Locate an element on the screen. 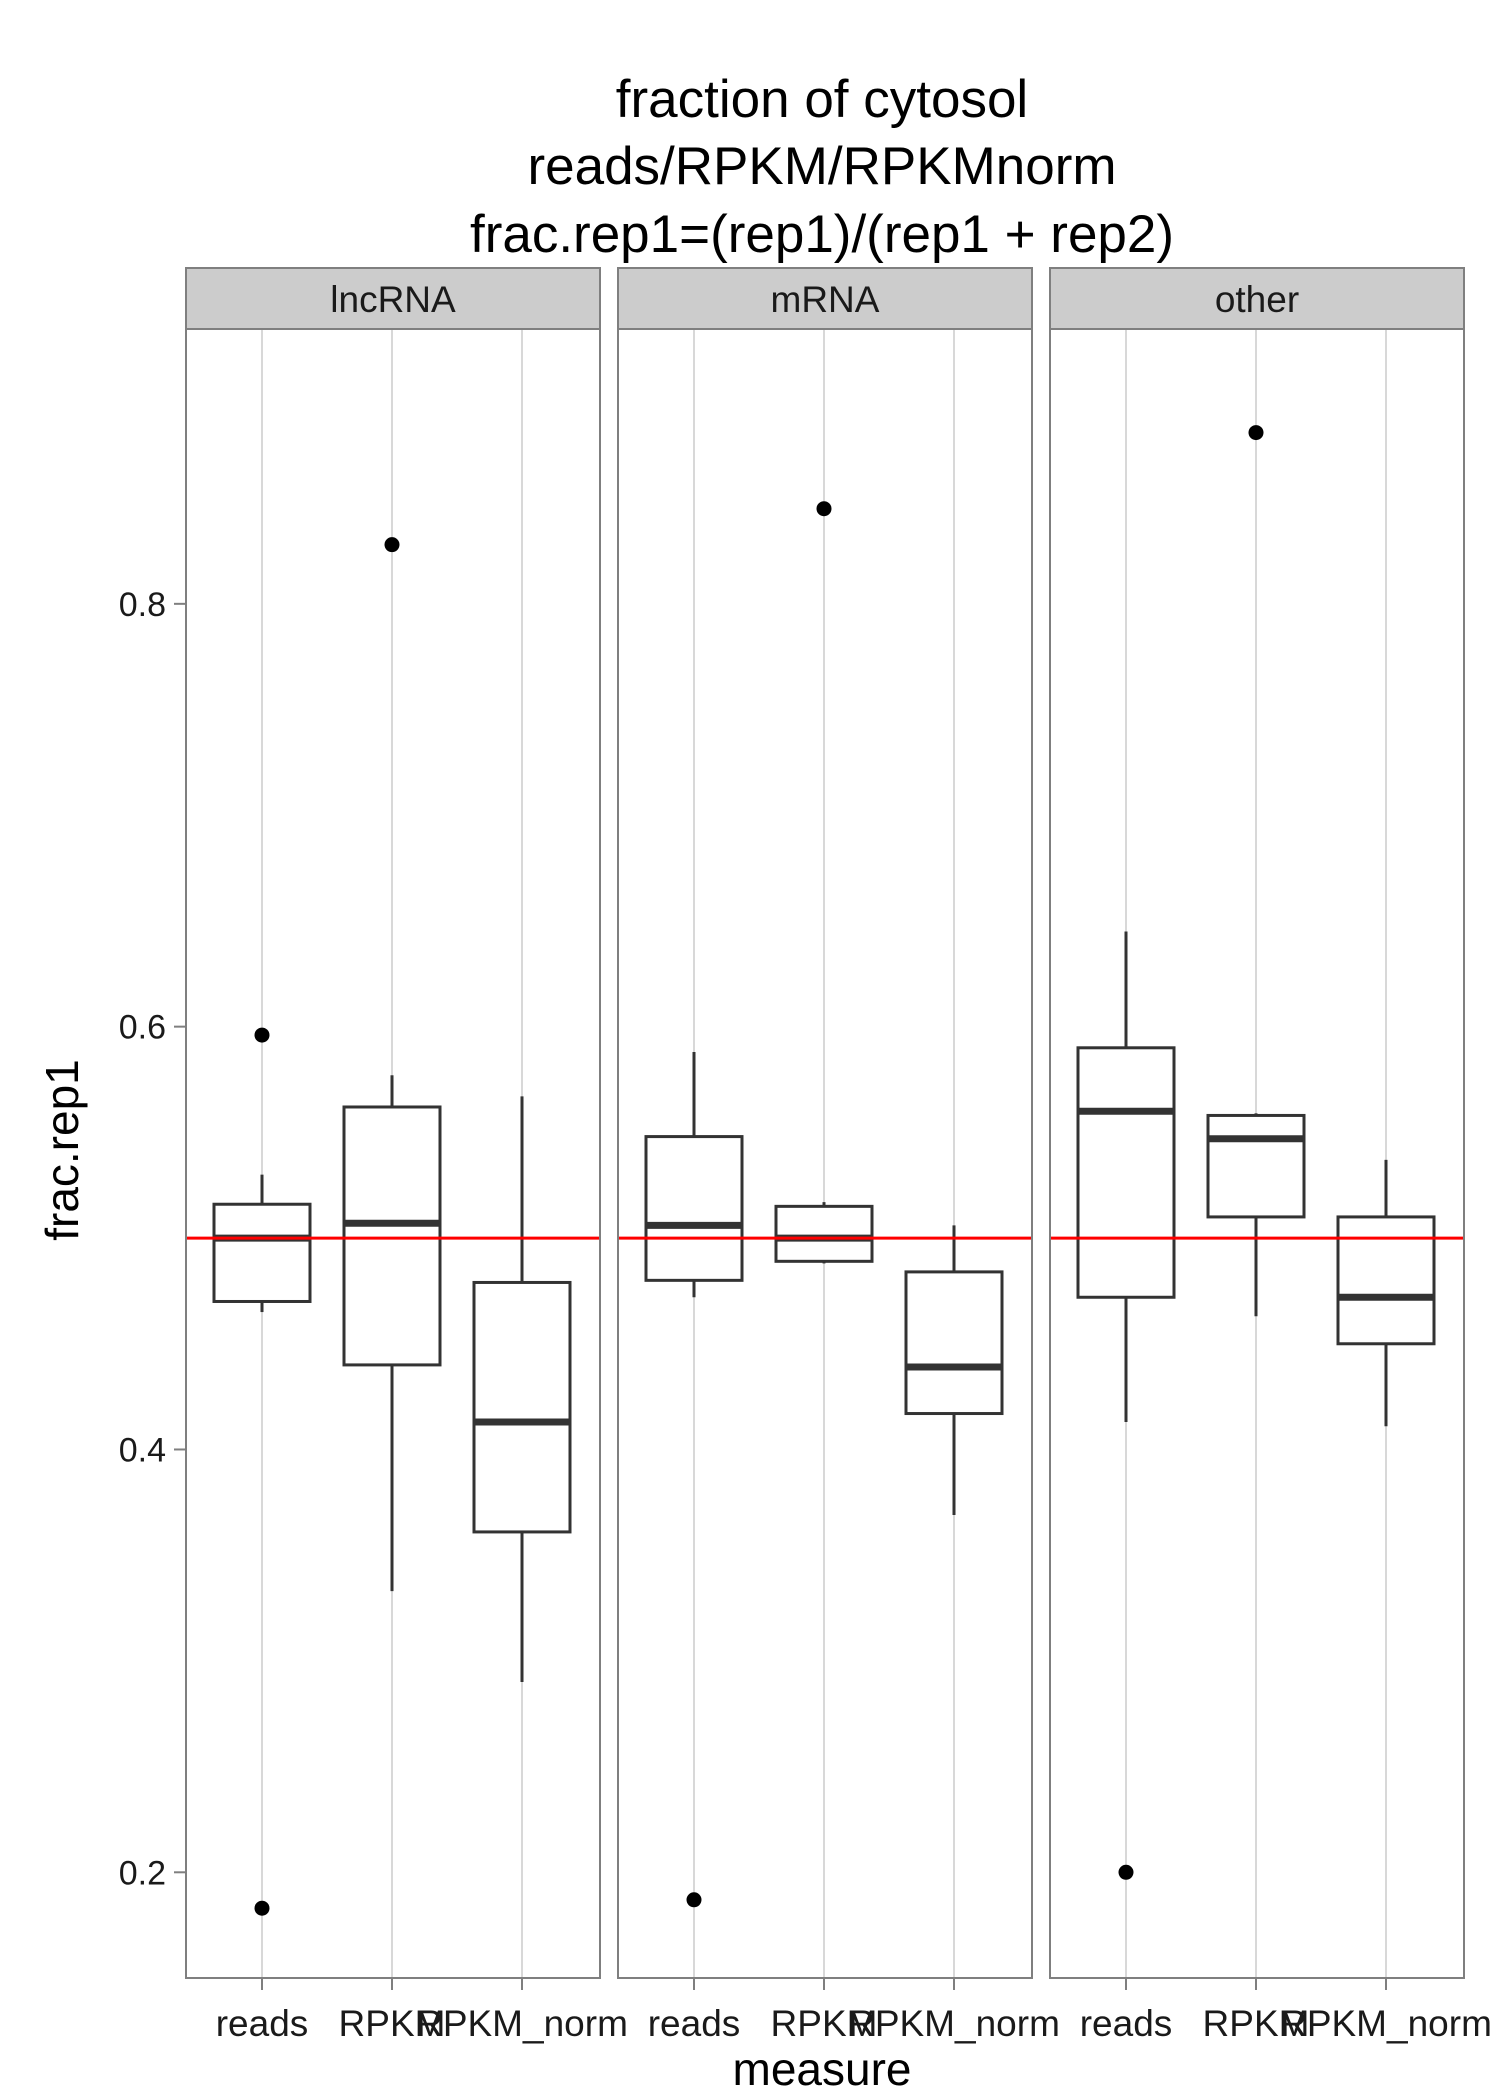 Image resolution: width=1500 pixels, height=2100 pixels. facet-strip-label: lncRNA is located at coordinates (393, 299).